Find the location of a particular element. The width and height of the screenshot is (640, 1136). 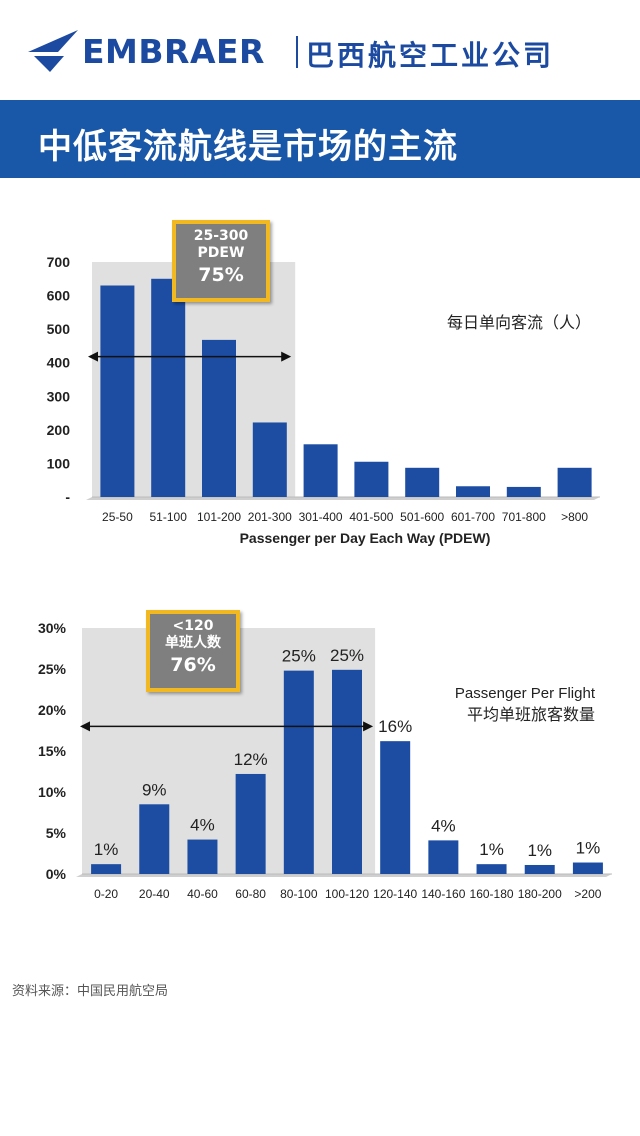

x-tick-label: 301-400 is located at coordinates (321, 517).